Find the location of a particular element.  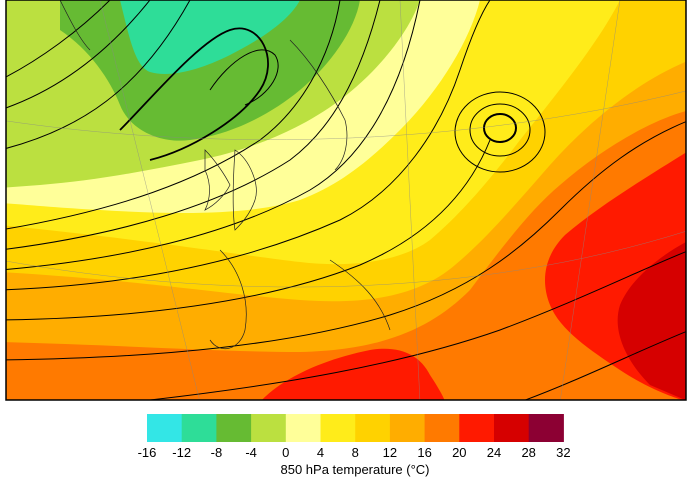

legend-tick-label: 28 is located at coordinates (528, 452).